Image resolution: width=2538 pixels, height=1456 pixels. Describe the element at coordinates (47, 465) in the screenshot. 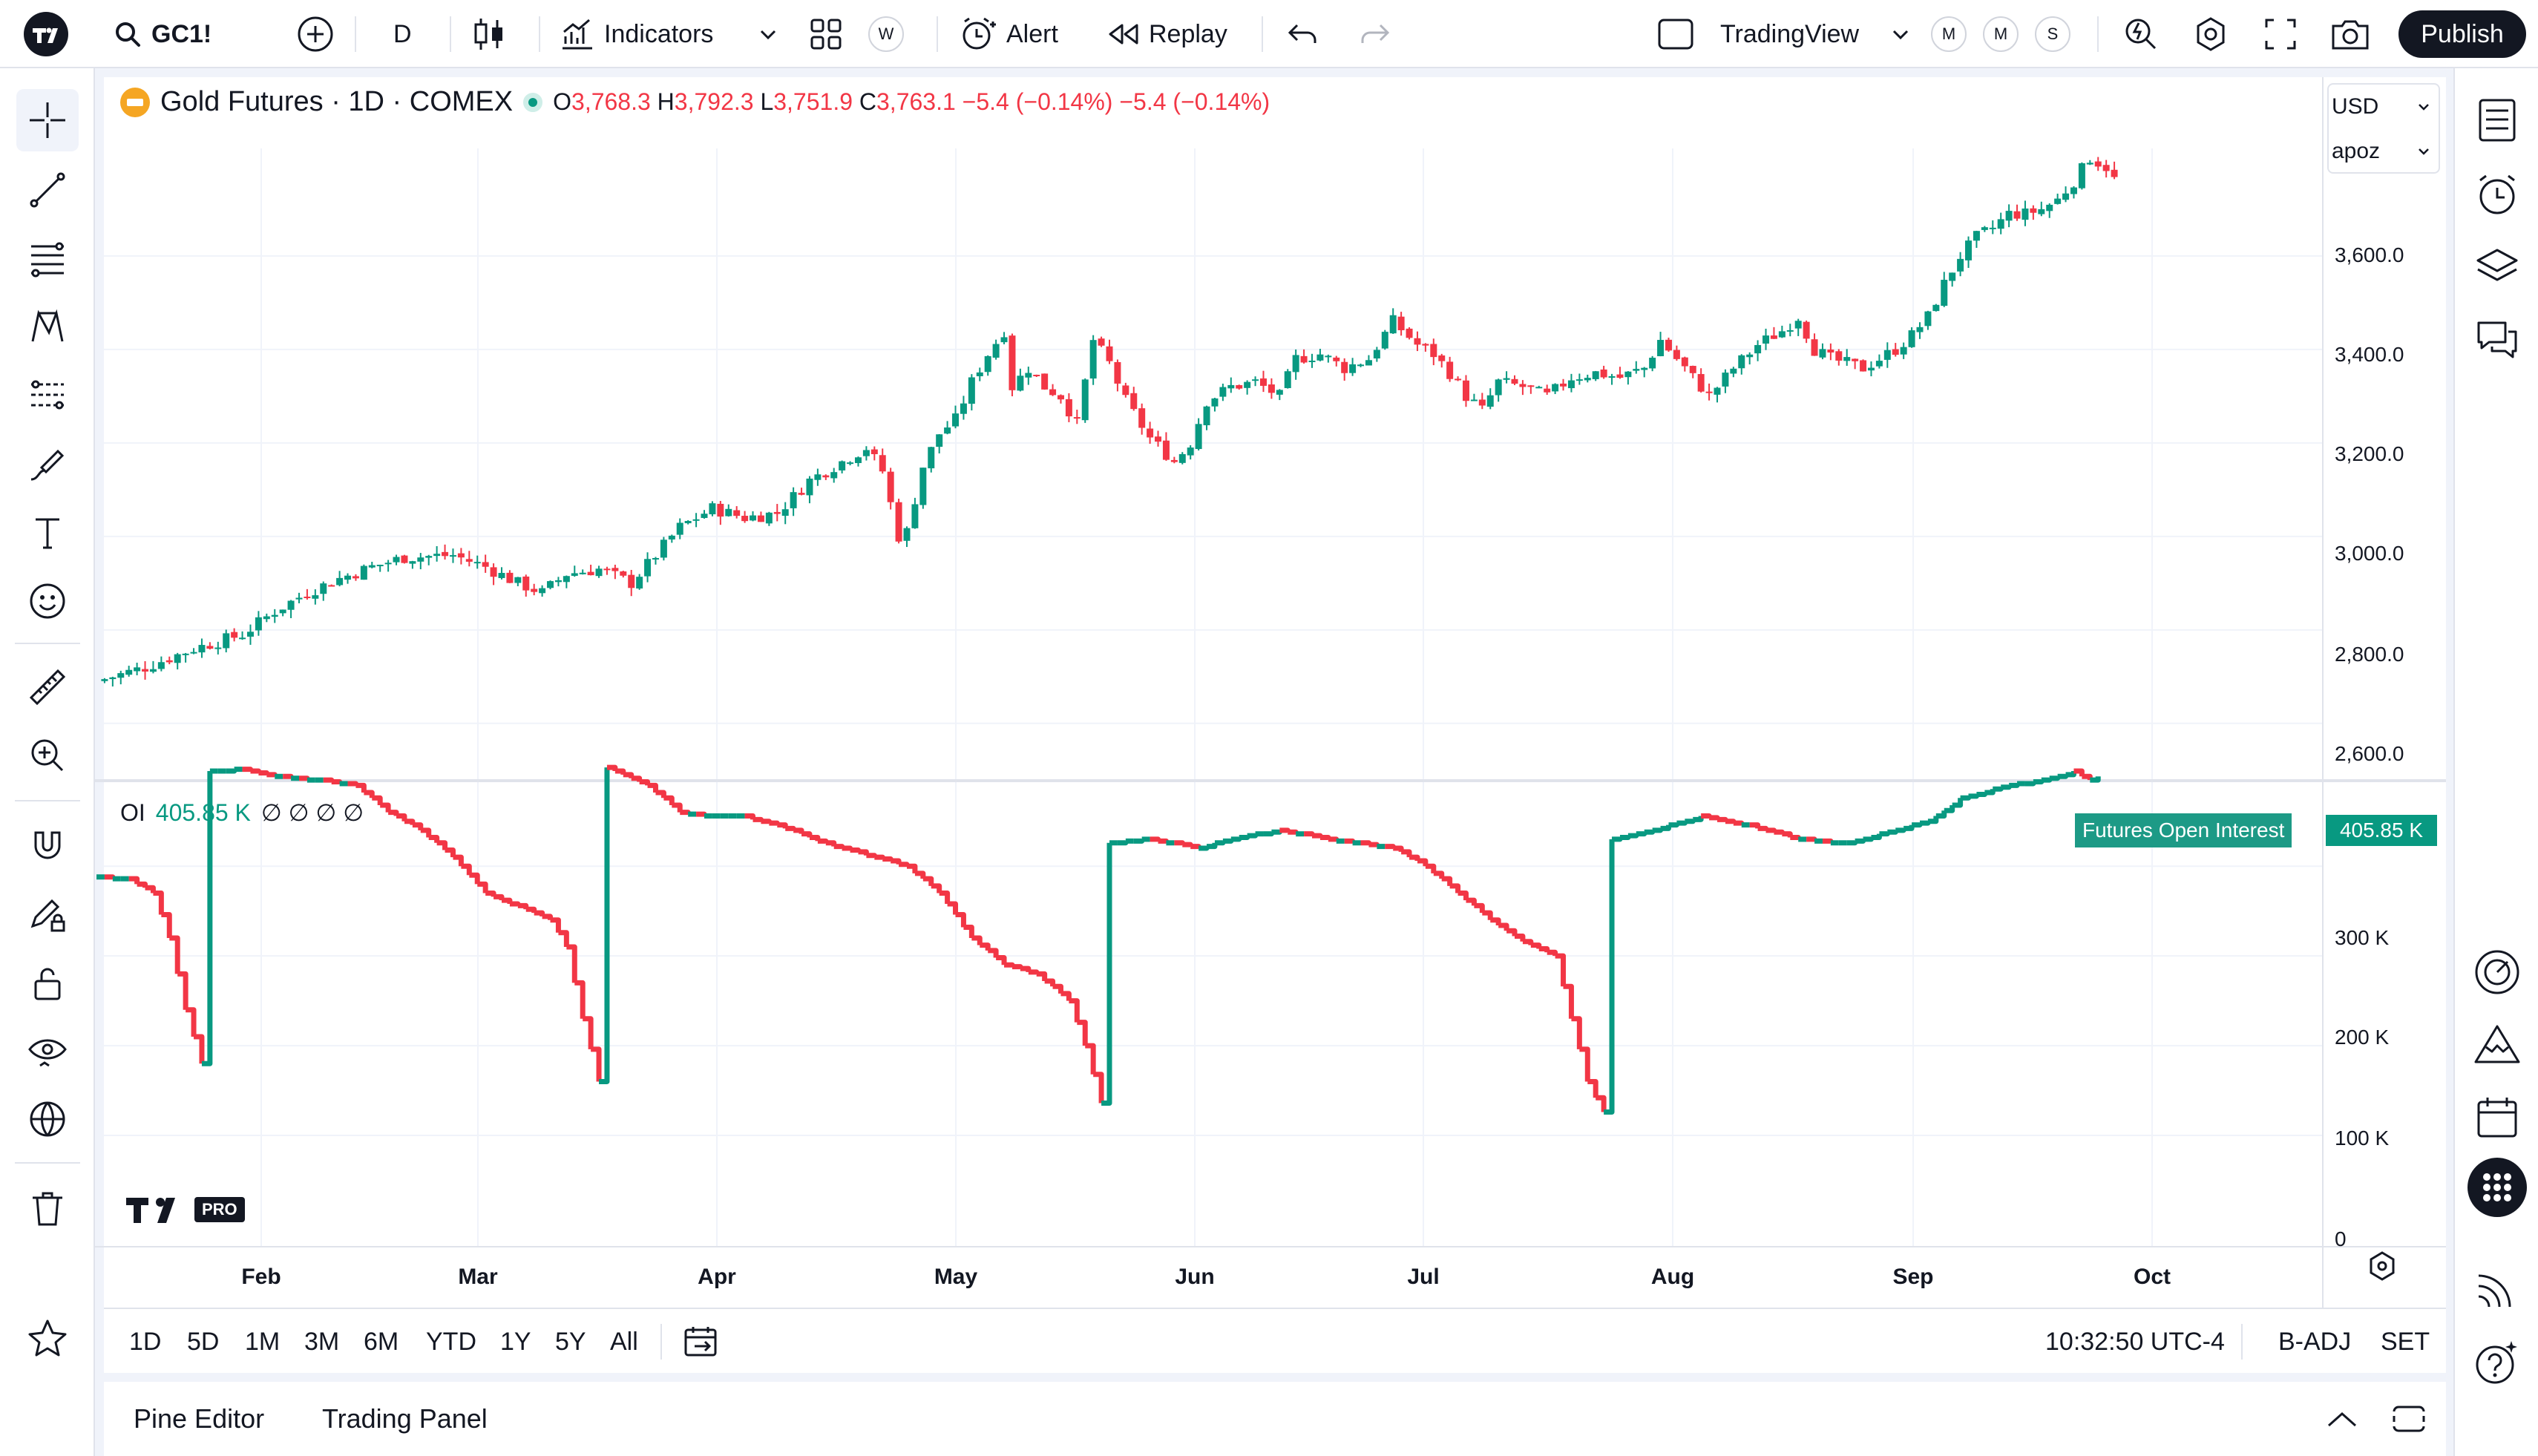

I see `brush-tool` at that location.